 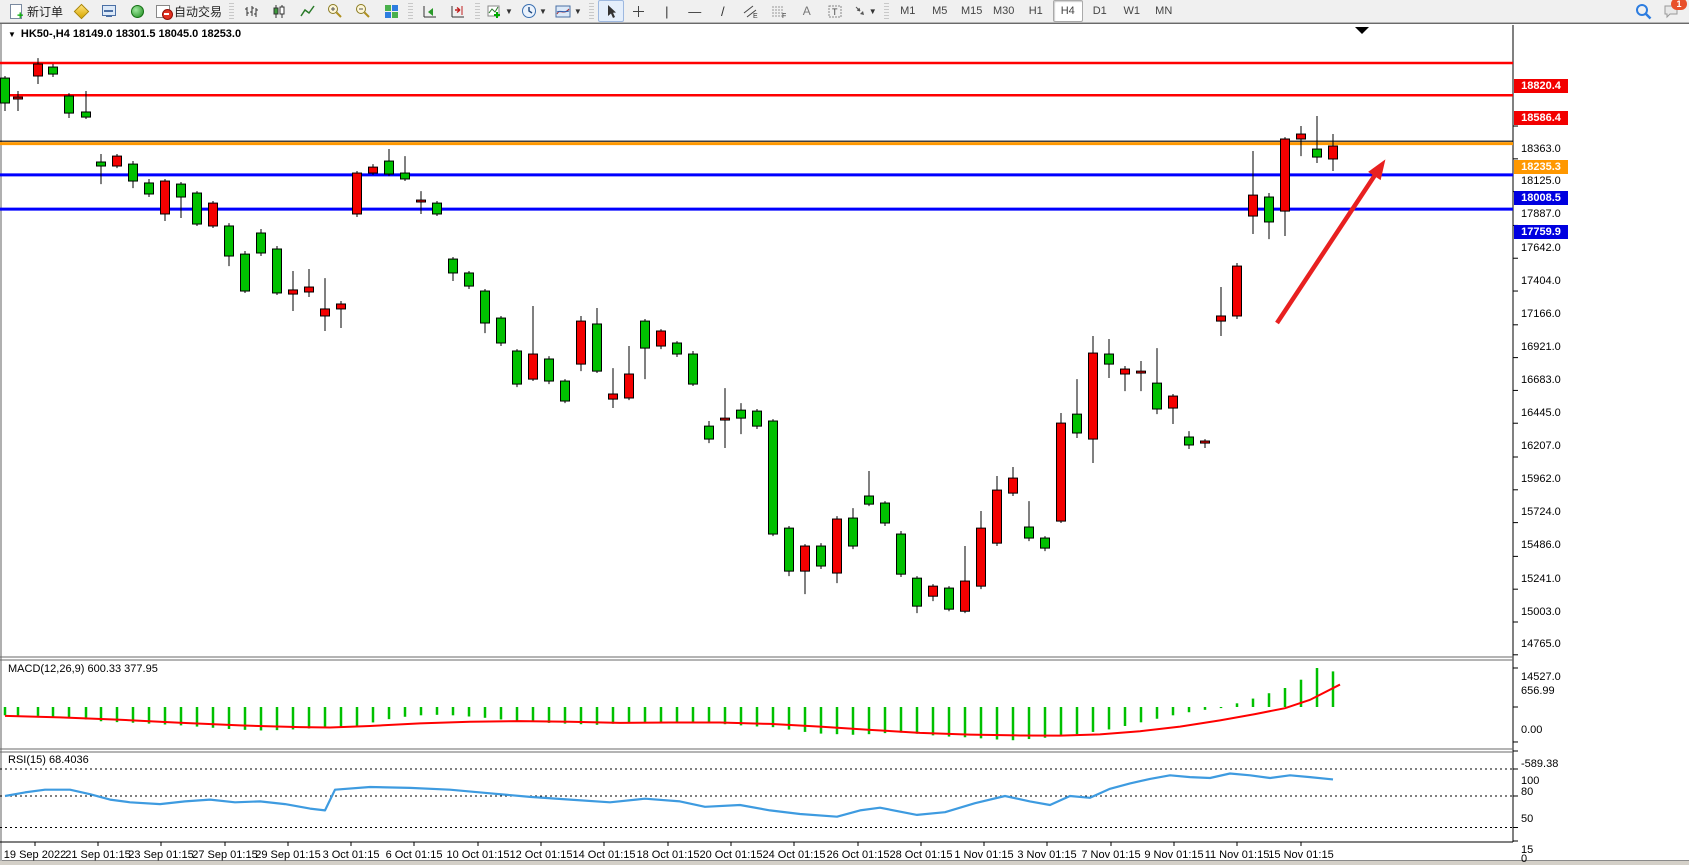 What do you see at coordinates (1237, 855) in the screenshot?
I see `date-label: 11 Nov 01:15` at bounding box center [1237, 855].